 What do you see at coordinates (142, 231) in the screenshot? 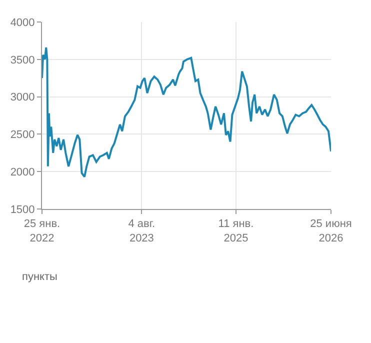
I see `x-tick-label: 4 авг. 2023` at bounding box center [142, 231].